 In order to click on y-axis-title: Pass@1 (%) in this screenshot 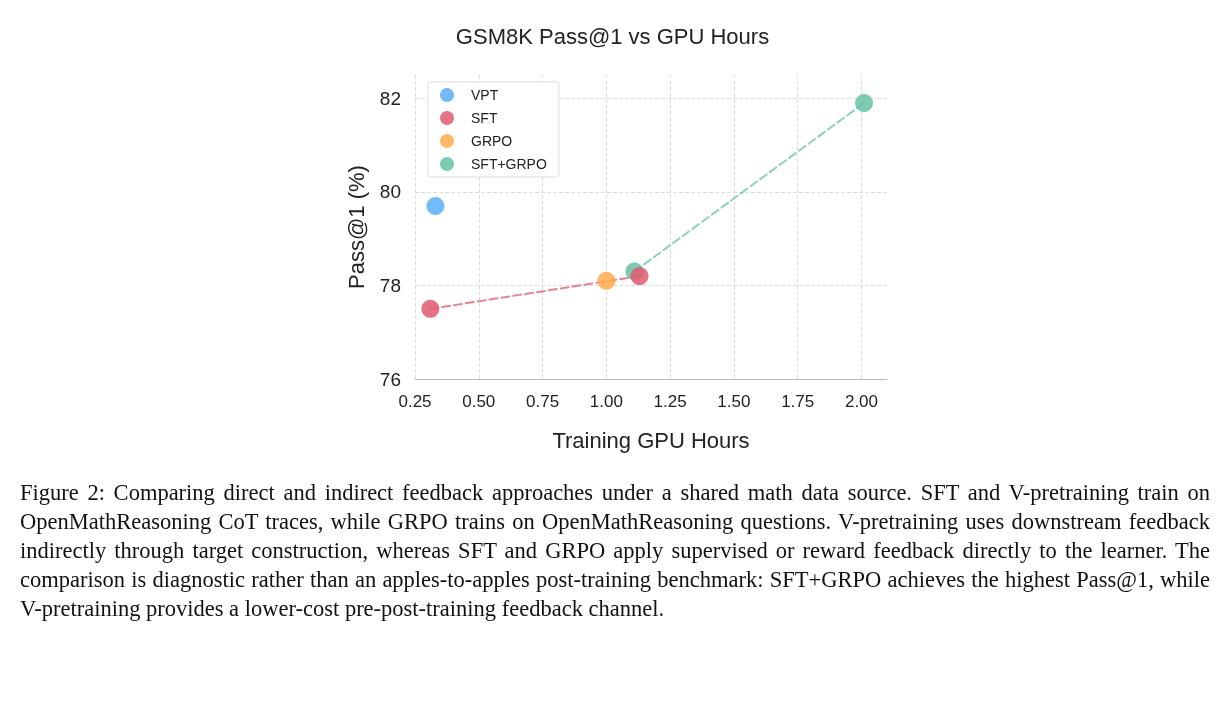, I will do `click(356, 227)`.